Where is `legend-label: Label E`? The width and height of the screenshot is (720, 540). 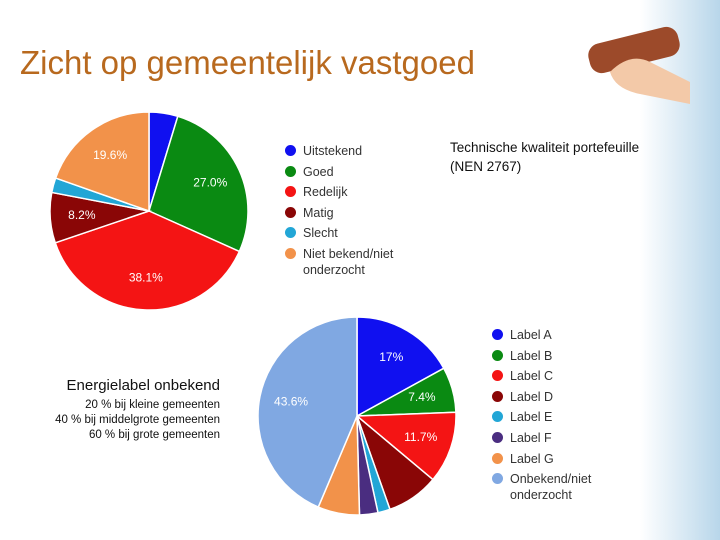 legend-label: Label E is located at coordinates (531, 417).